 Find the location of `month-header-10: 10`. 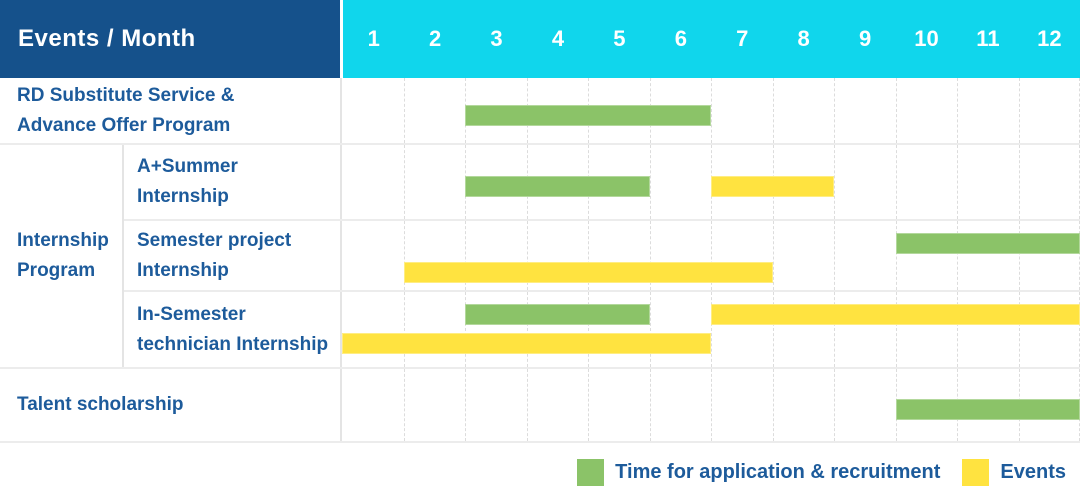

month-header-10: 10 is located at coordinates (926, 38).